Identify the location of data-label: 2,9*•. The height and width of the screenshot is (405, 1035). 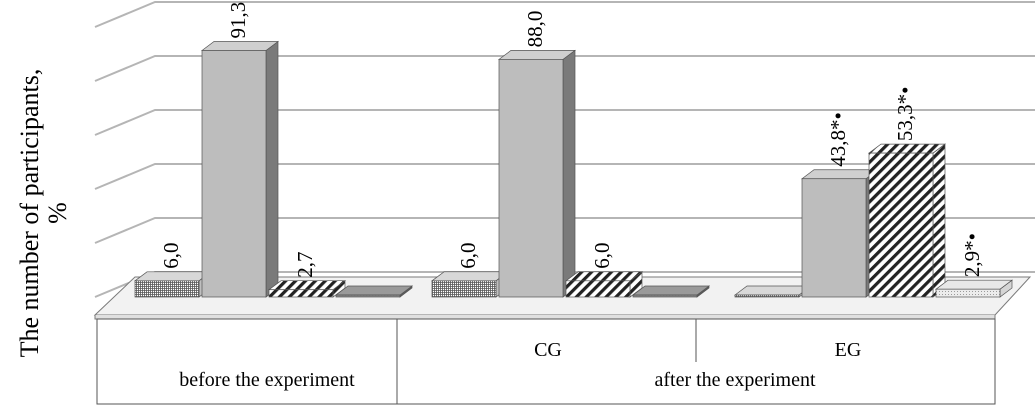
(972, 255).